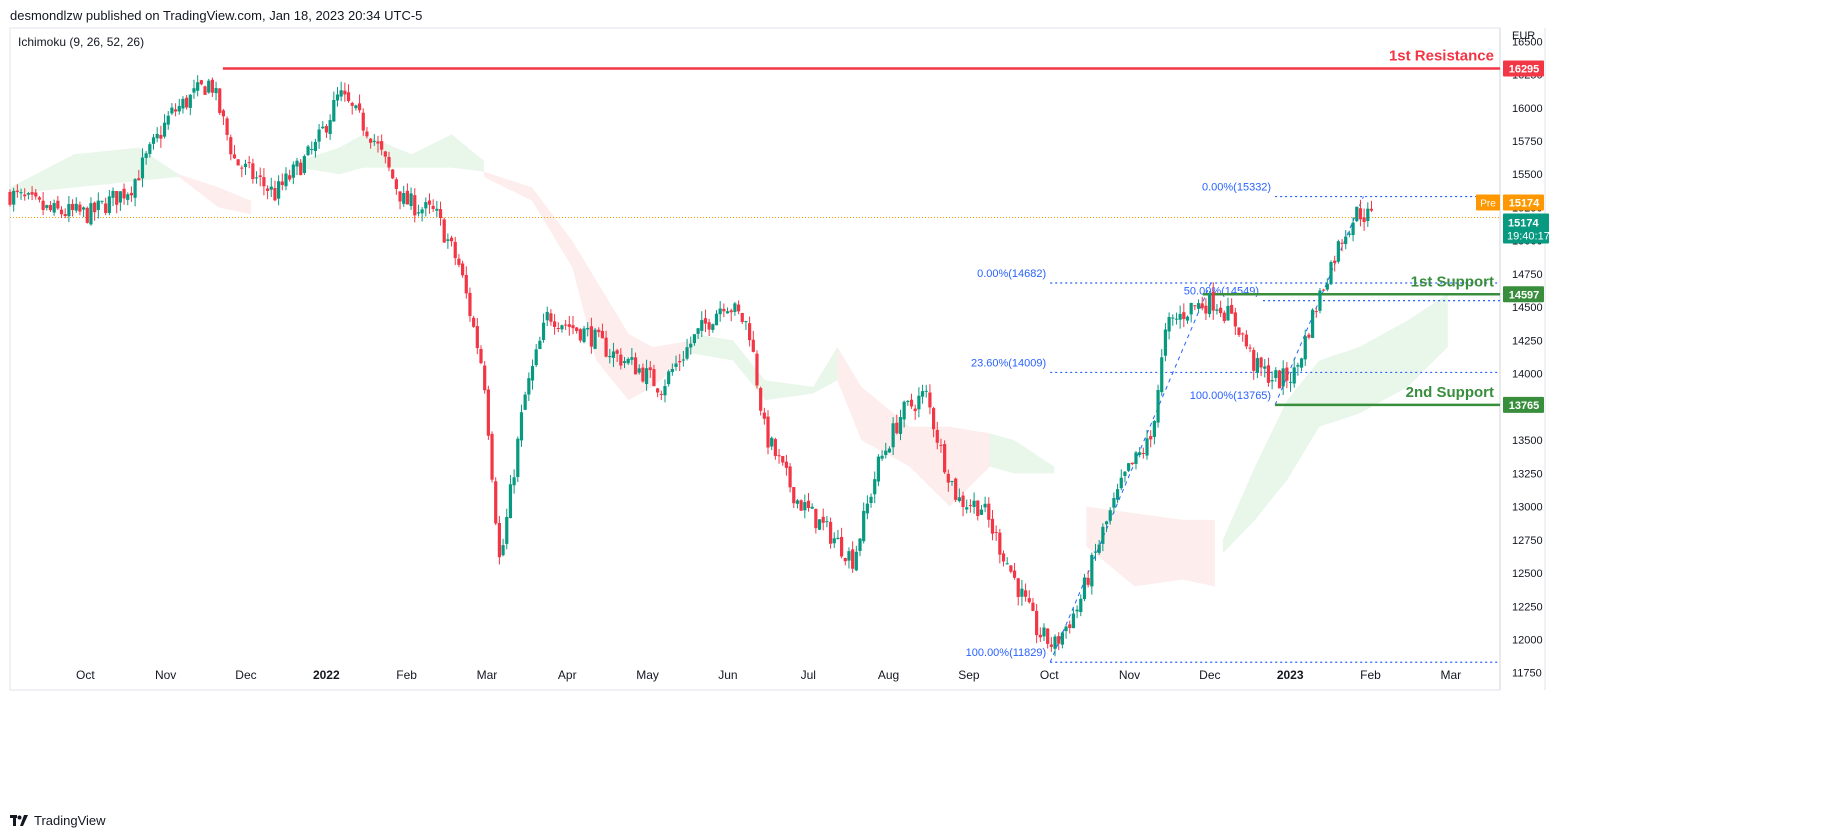 The height and width of the screenshot is (840, 1832). I want to click on y-tick-label: 11750, so click(1527, 674).